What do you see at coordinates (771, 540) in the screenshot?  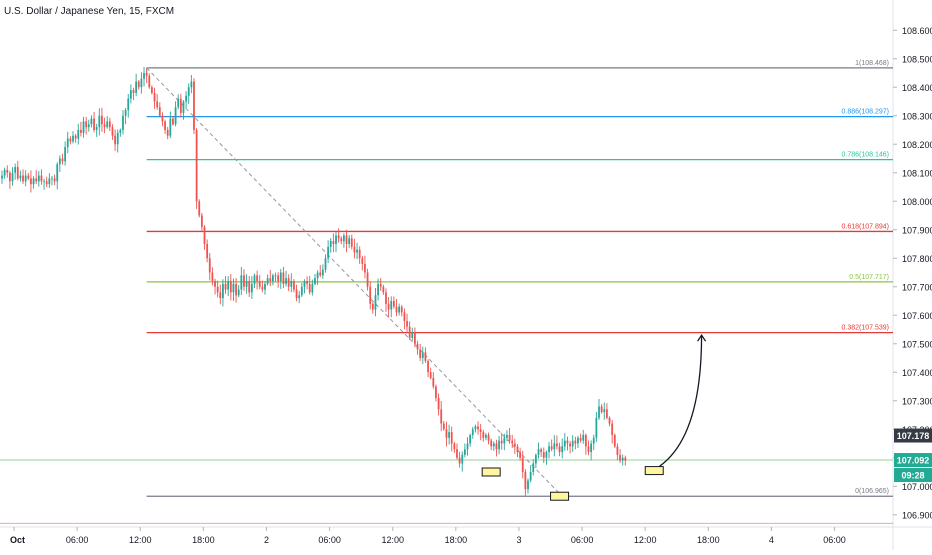 I see `x-tick-label: 4` at bounding box center [771, 540].